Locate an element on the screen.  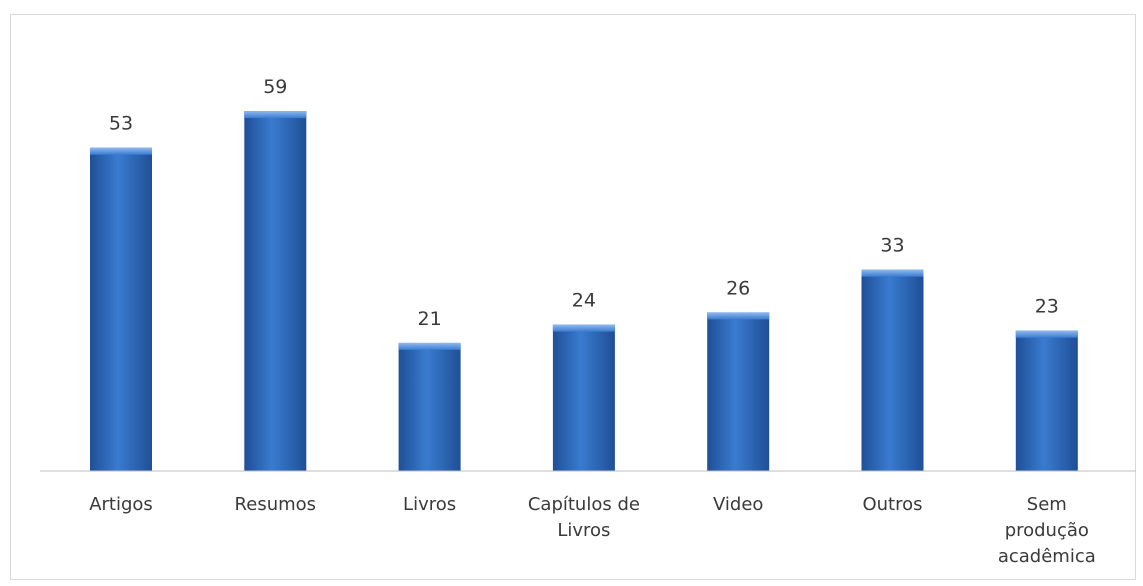
category-label-3: Capítulos de Livros is located at coordinates (584, 517).